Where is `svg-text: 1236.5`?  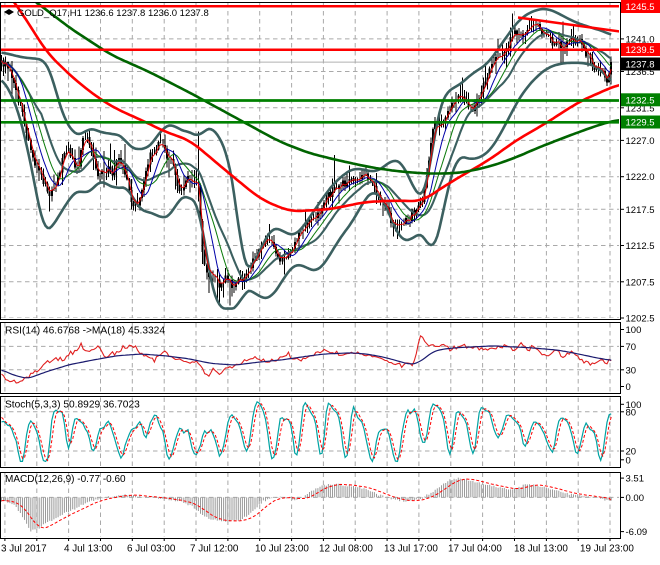 svg-text: 1236.5 is located at coordinates (640, 72).